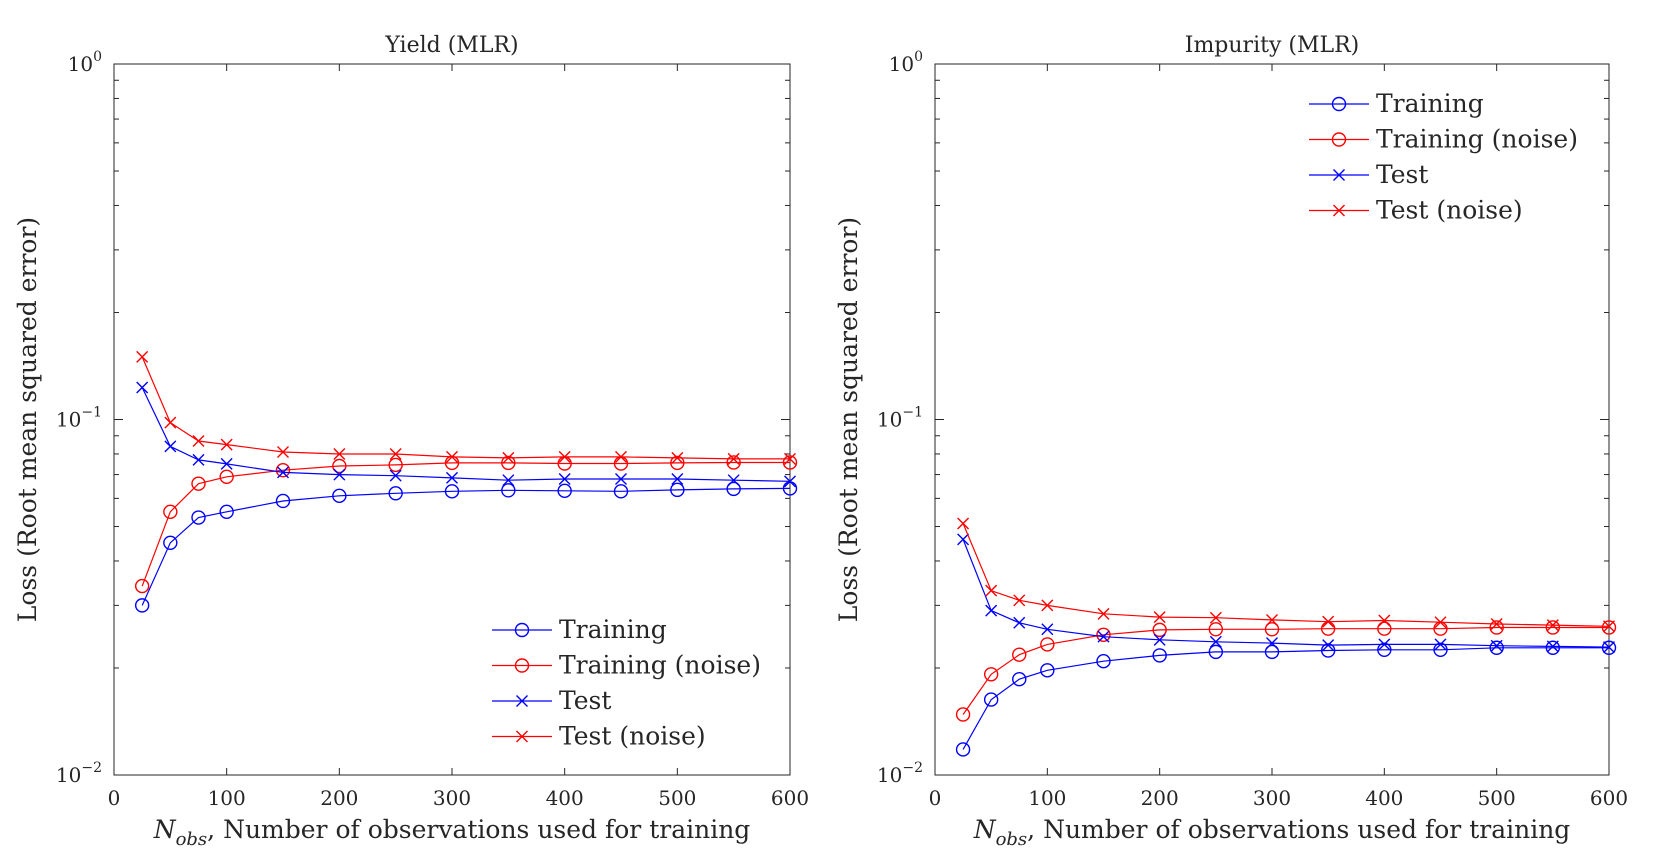 This screenshot has width=1668, height=859. Describe the element at coordinates (848, 419) in the screenshot. I see `y-axis-label: Loss (Root mean squared error)` at that location.